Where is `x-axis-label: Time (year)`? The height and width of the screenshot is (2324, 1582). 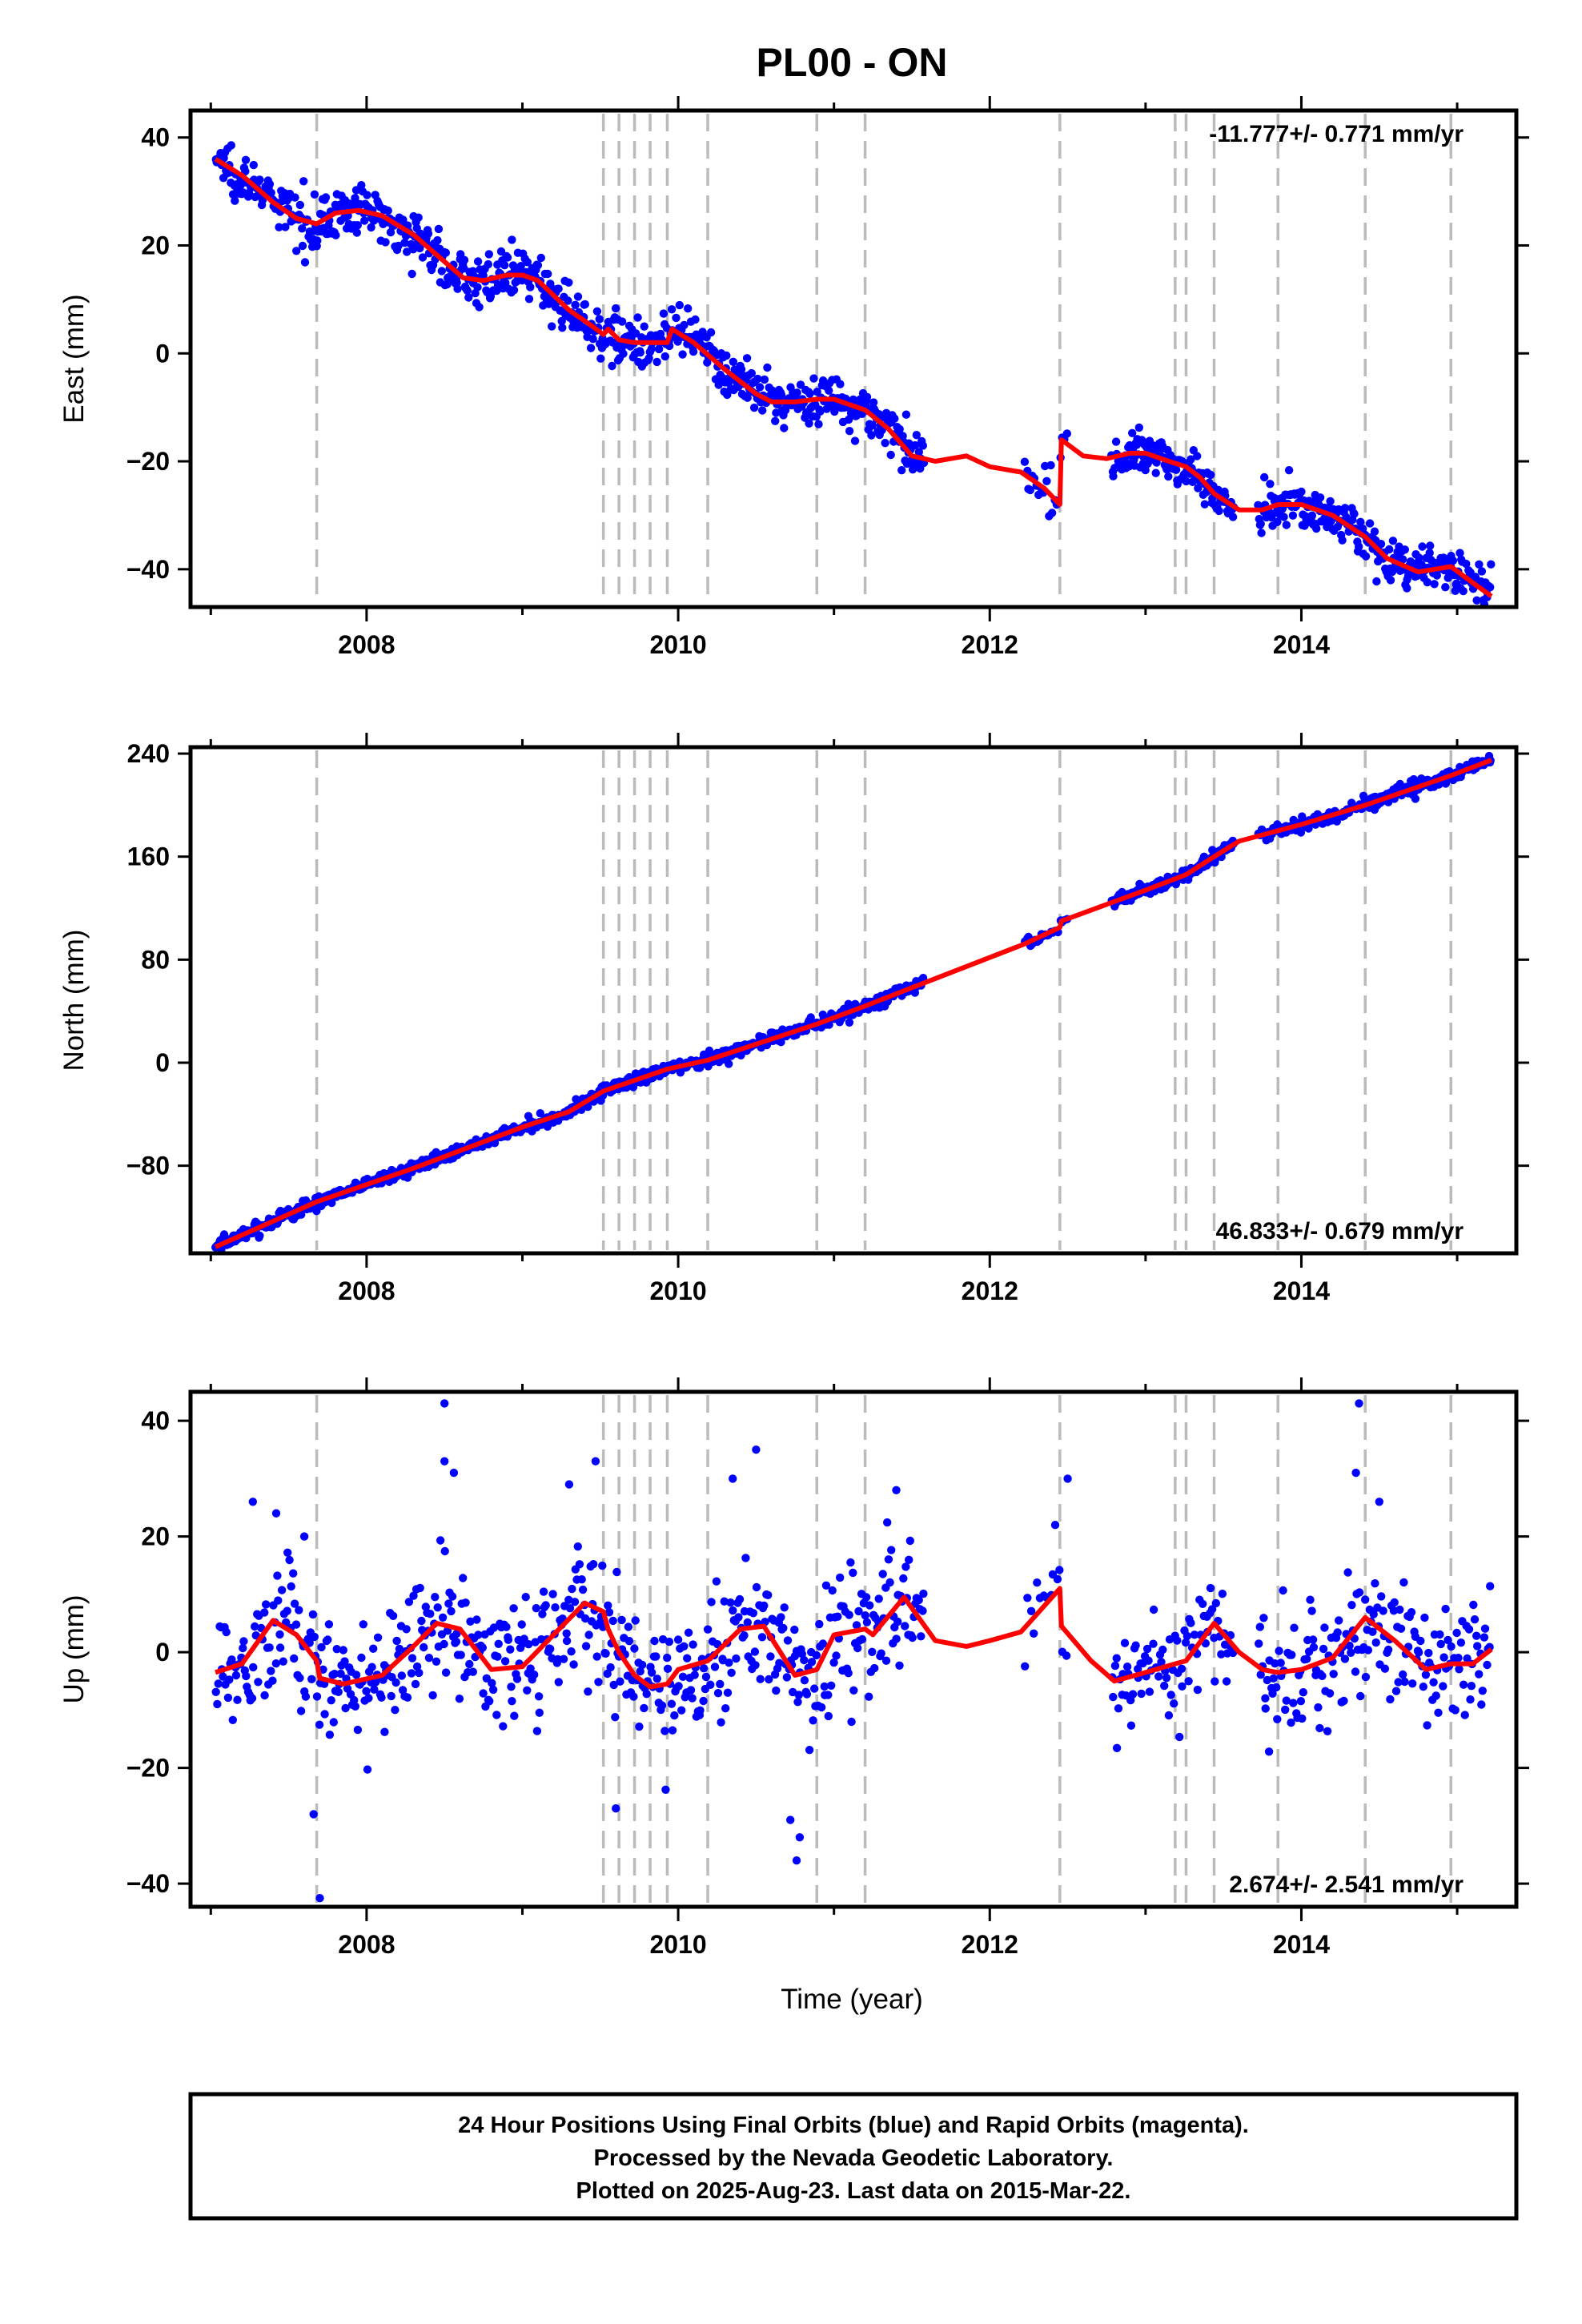 x-axis-label: Time (year) is located at coordinates (852, 1999).